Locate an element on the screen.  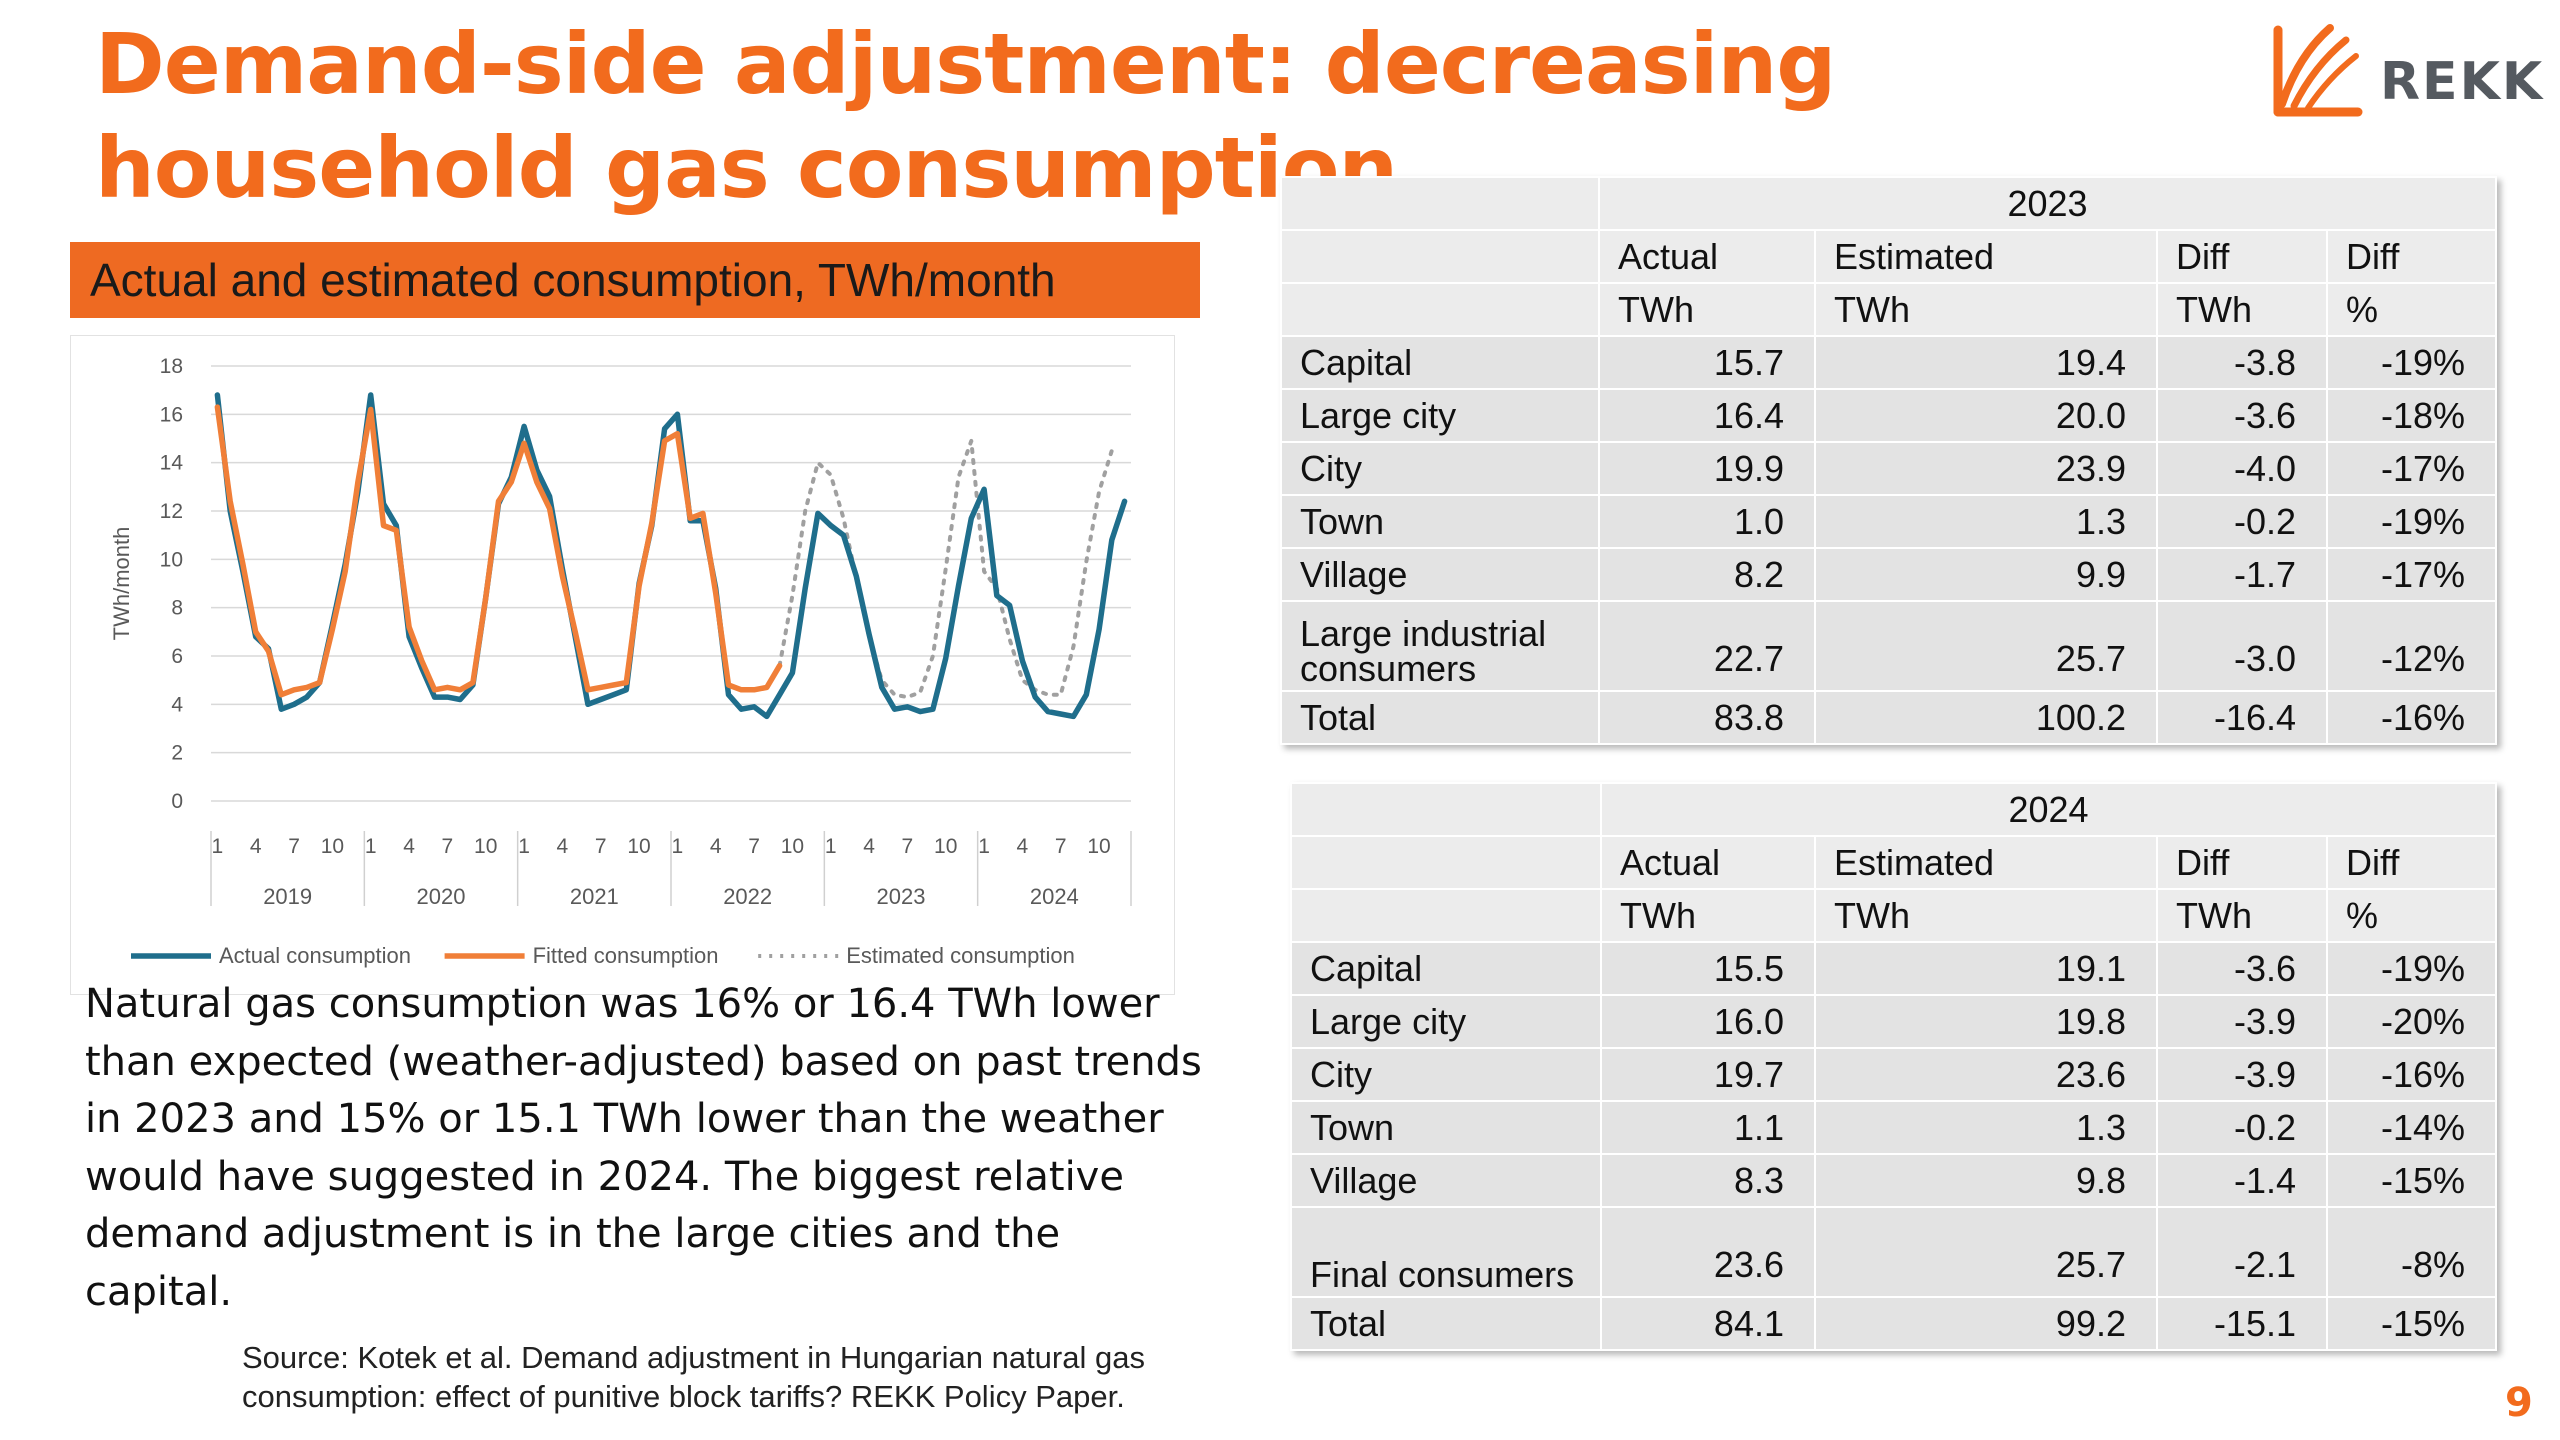
col-header-estimated: Estimated is located at coordinates (1986, 256).